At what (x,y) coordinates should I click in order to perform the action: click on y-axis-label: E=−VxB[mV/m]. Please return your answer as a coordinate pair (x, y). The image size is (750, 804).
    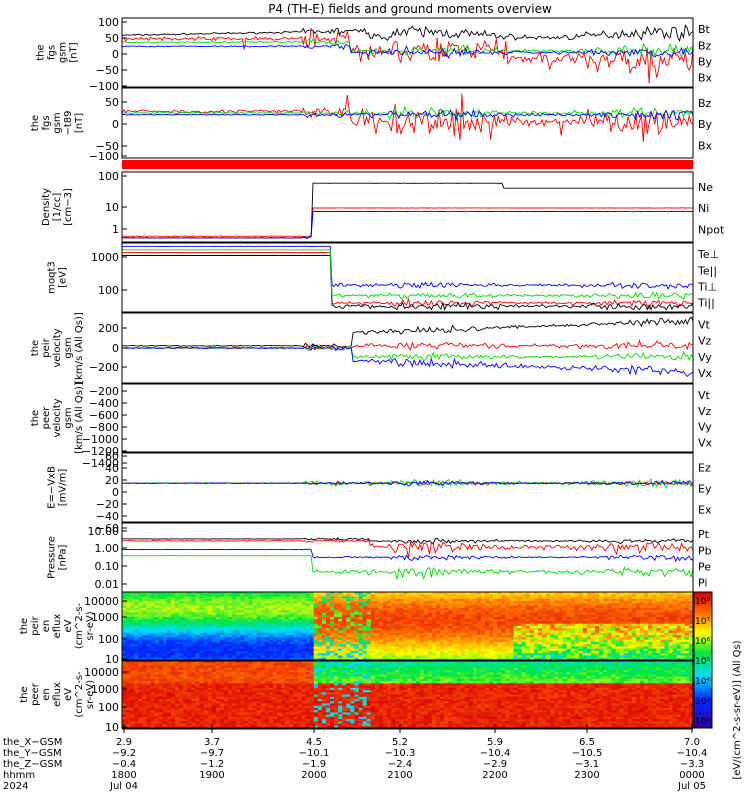
    Looking at the image, I should click on (58, 487).